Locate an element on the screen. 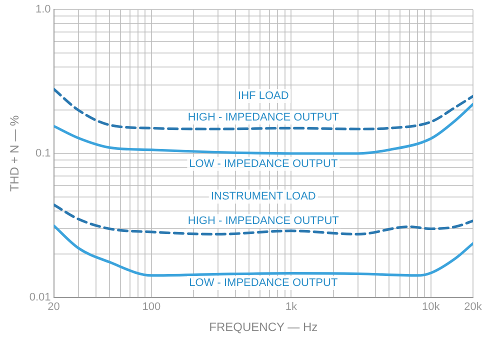 The image size is (485, 341). x-tick-label: 100 is located at coordinates (151, 307).